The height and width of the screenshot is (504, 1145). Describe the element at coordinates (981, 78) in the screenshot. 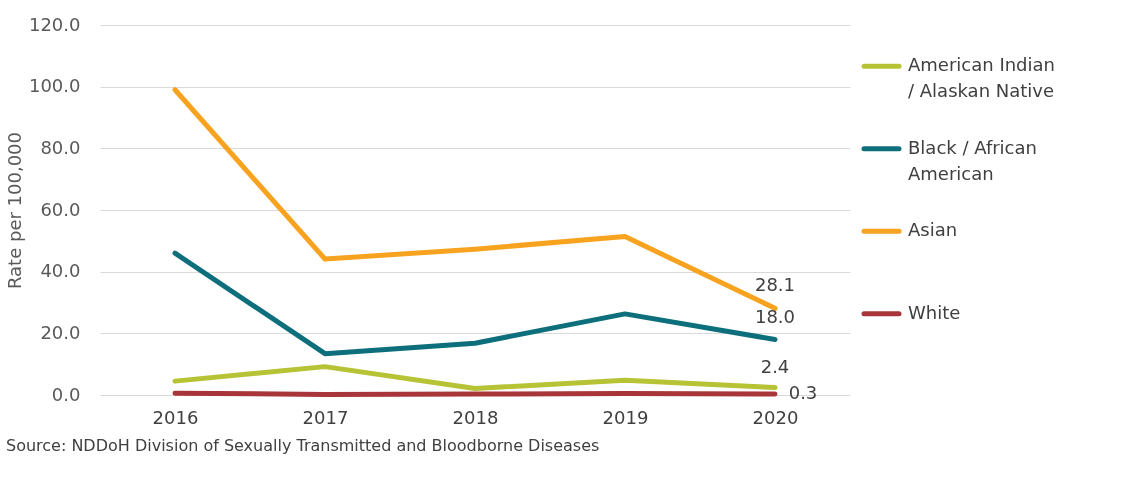

I see `legend-label: American Indian / Alaskan Native` at that location.